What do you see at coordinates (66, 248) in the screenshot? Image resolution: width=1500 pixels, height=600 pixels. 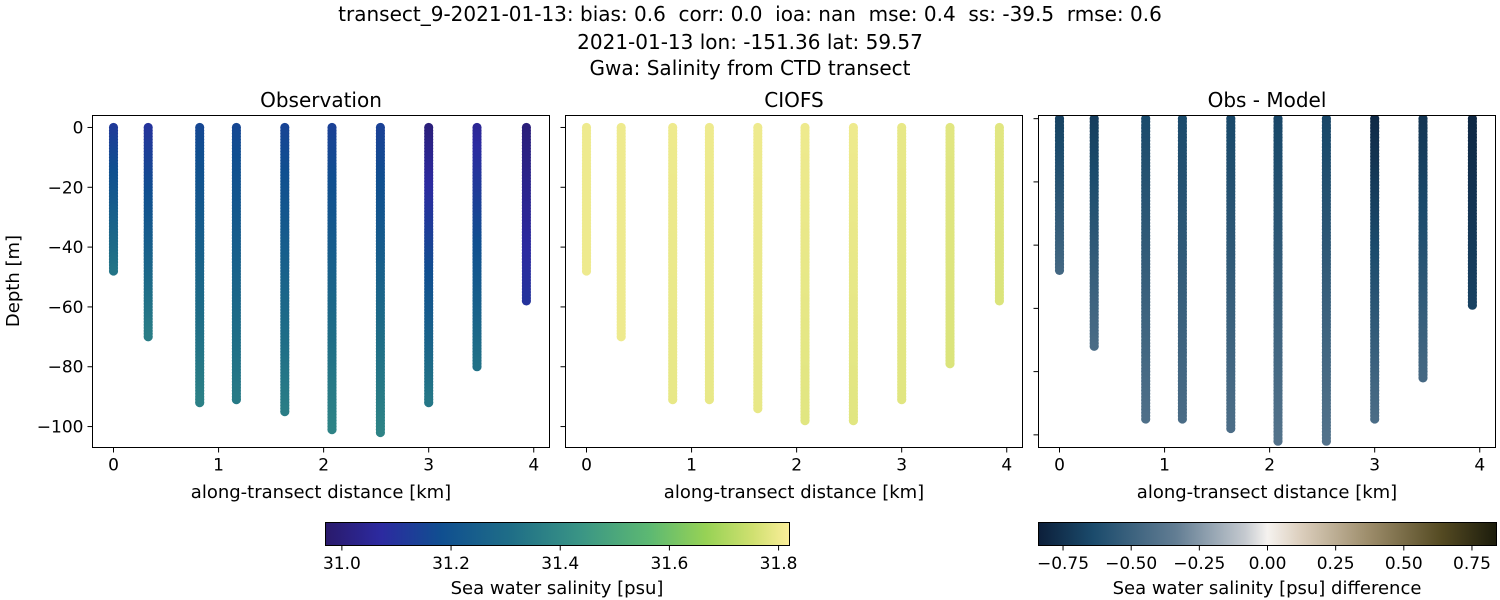 I see `y-tick-label: −40` at bounding box center [66, 248].